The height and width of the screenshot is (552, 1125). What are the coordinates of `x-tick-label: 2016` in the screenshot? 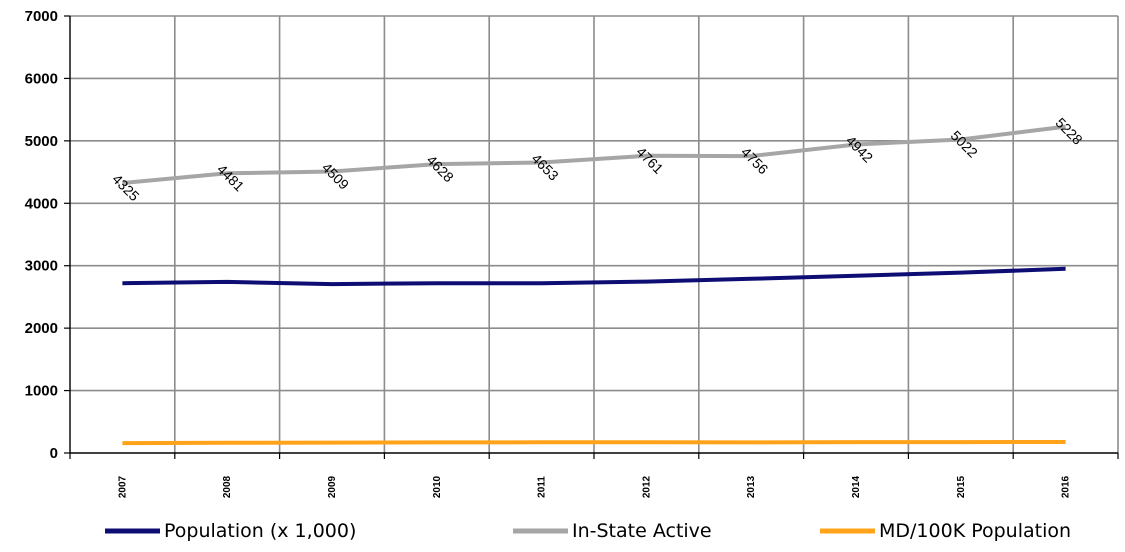 It's located at (1066, 486).